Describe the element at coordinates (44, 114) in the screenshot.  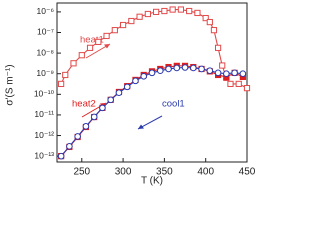
I see `y-tick-label: 10⁻¹¹` at that location.